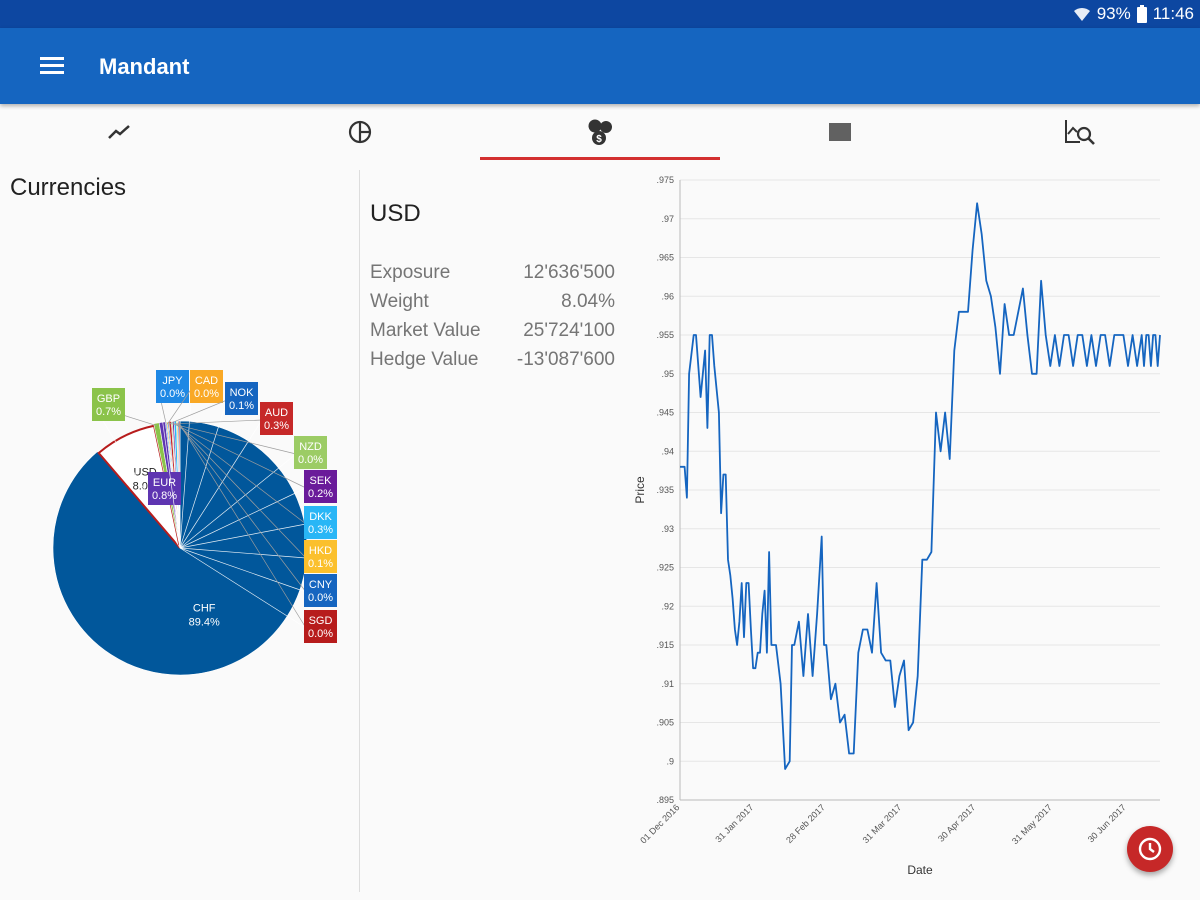  I want to click on y-tick-label: .92, so click(667, 606).